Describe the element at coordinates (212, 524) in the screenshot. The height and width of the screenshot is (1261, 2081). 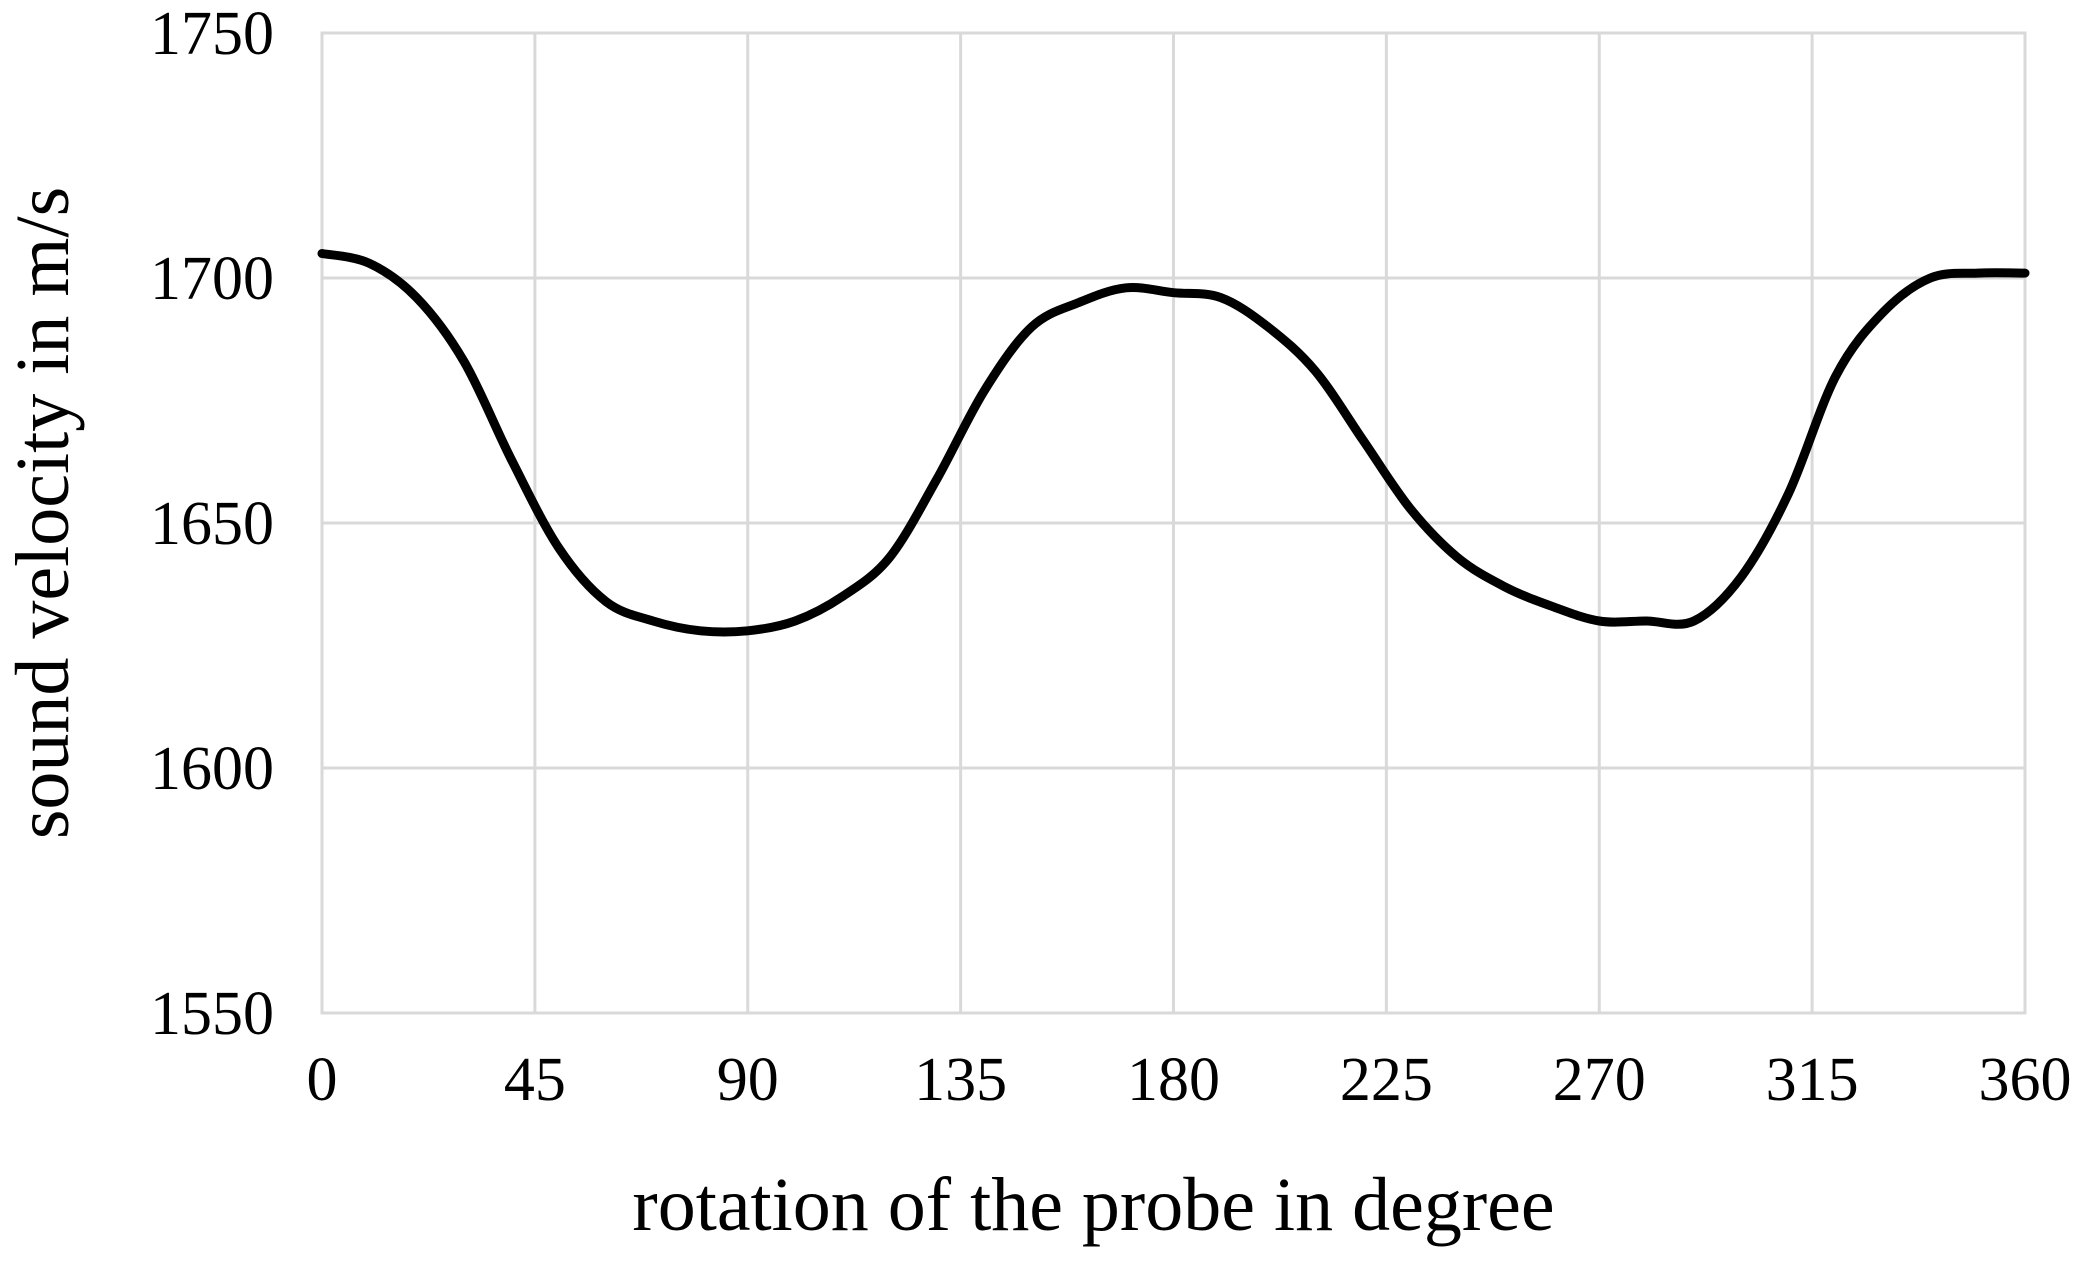
I see `y-tick-label-1650: 1650` at that location.